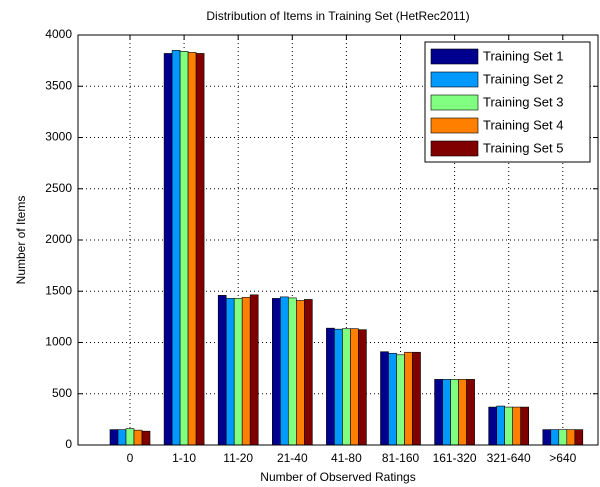 This screenshot has width=600, height=487. What do you see at coordinates (58, 34) in the screenshot?
I see `y-tick-label: 4000` at bounding box center [58, 34].